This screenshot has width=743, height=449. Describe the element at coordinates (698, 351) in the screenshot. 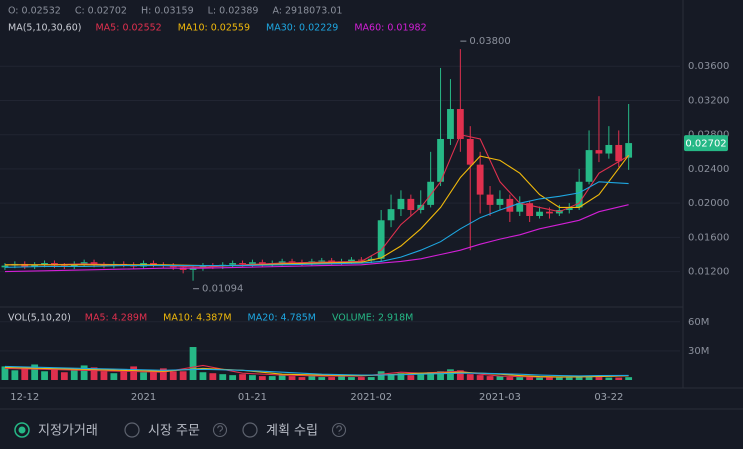

I see `y-tick-label: 30M` at that location.